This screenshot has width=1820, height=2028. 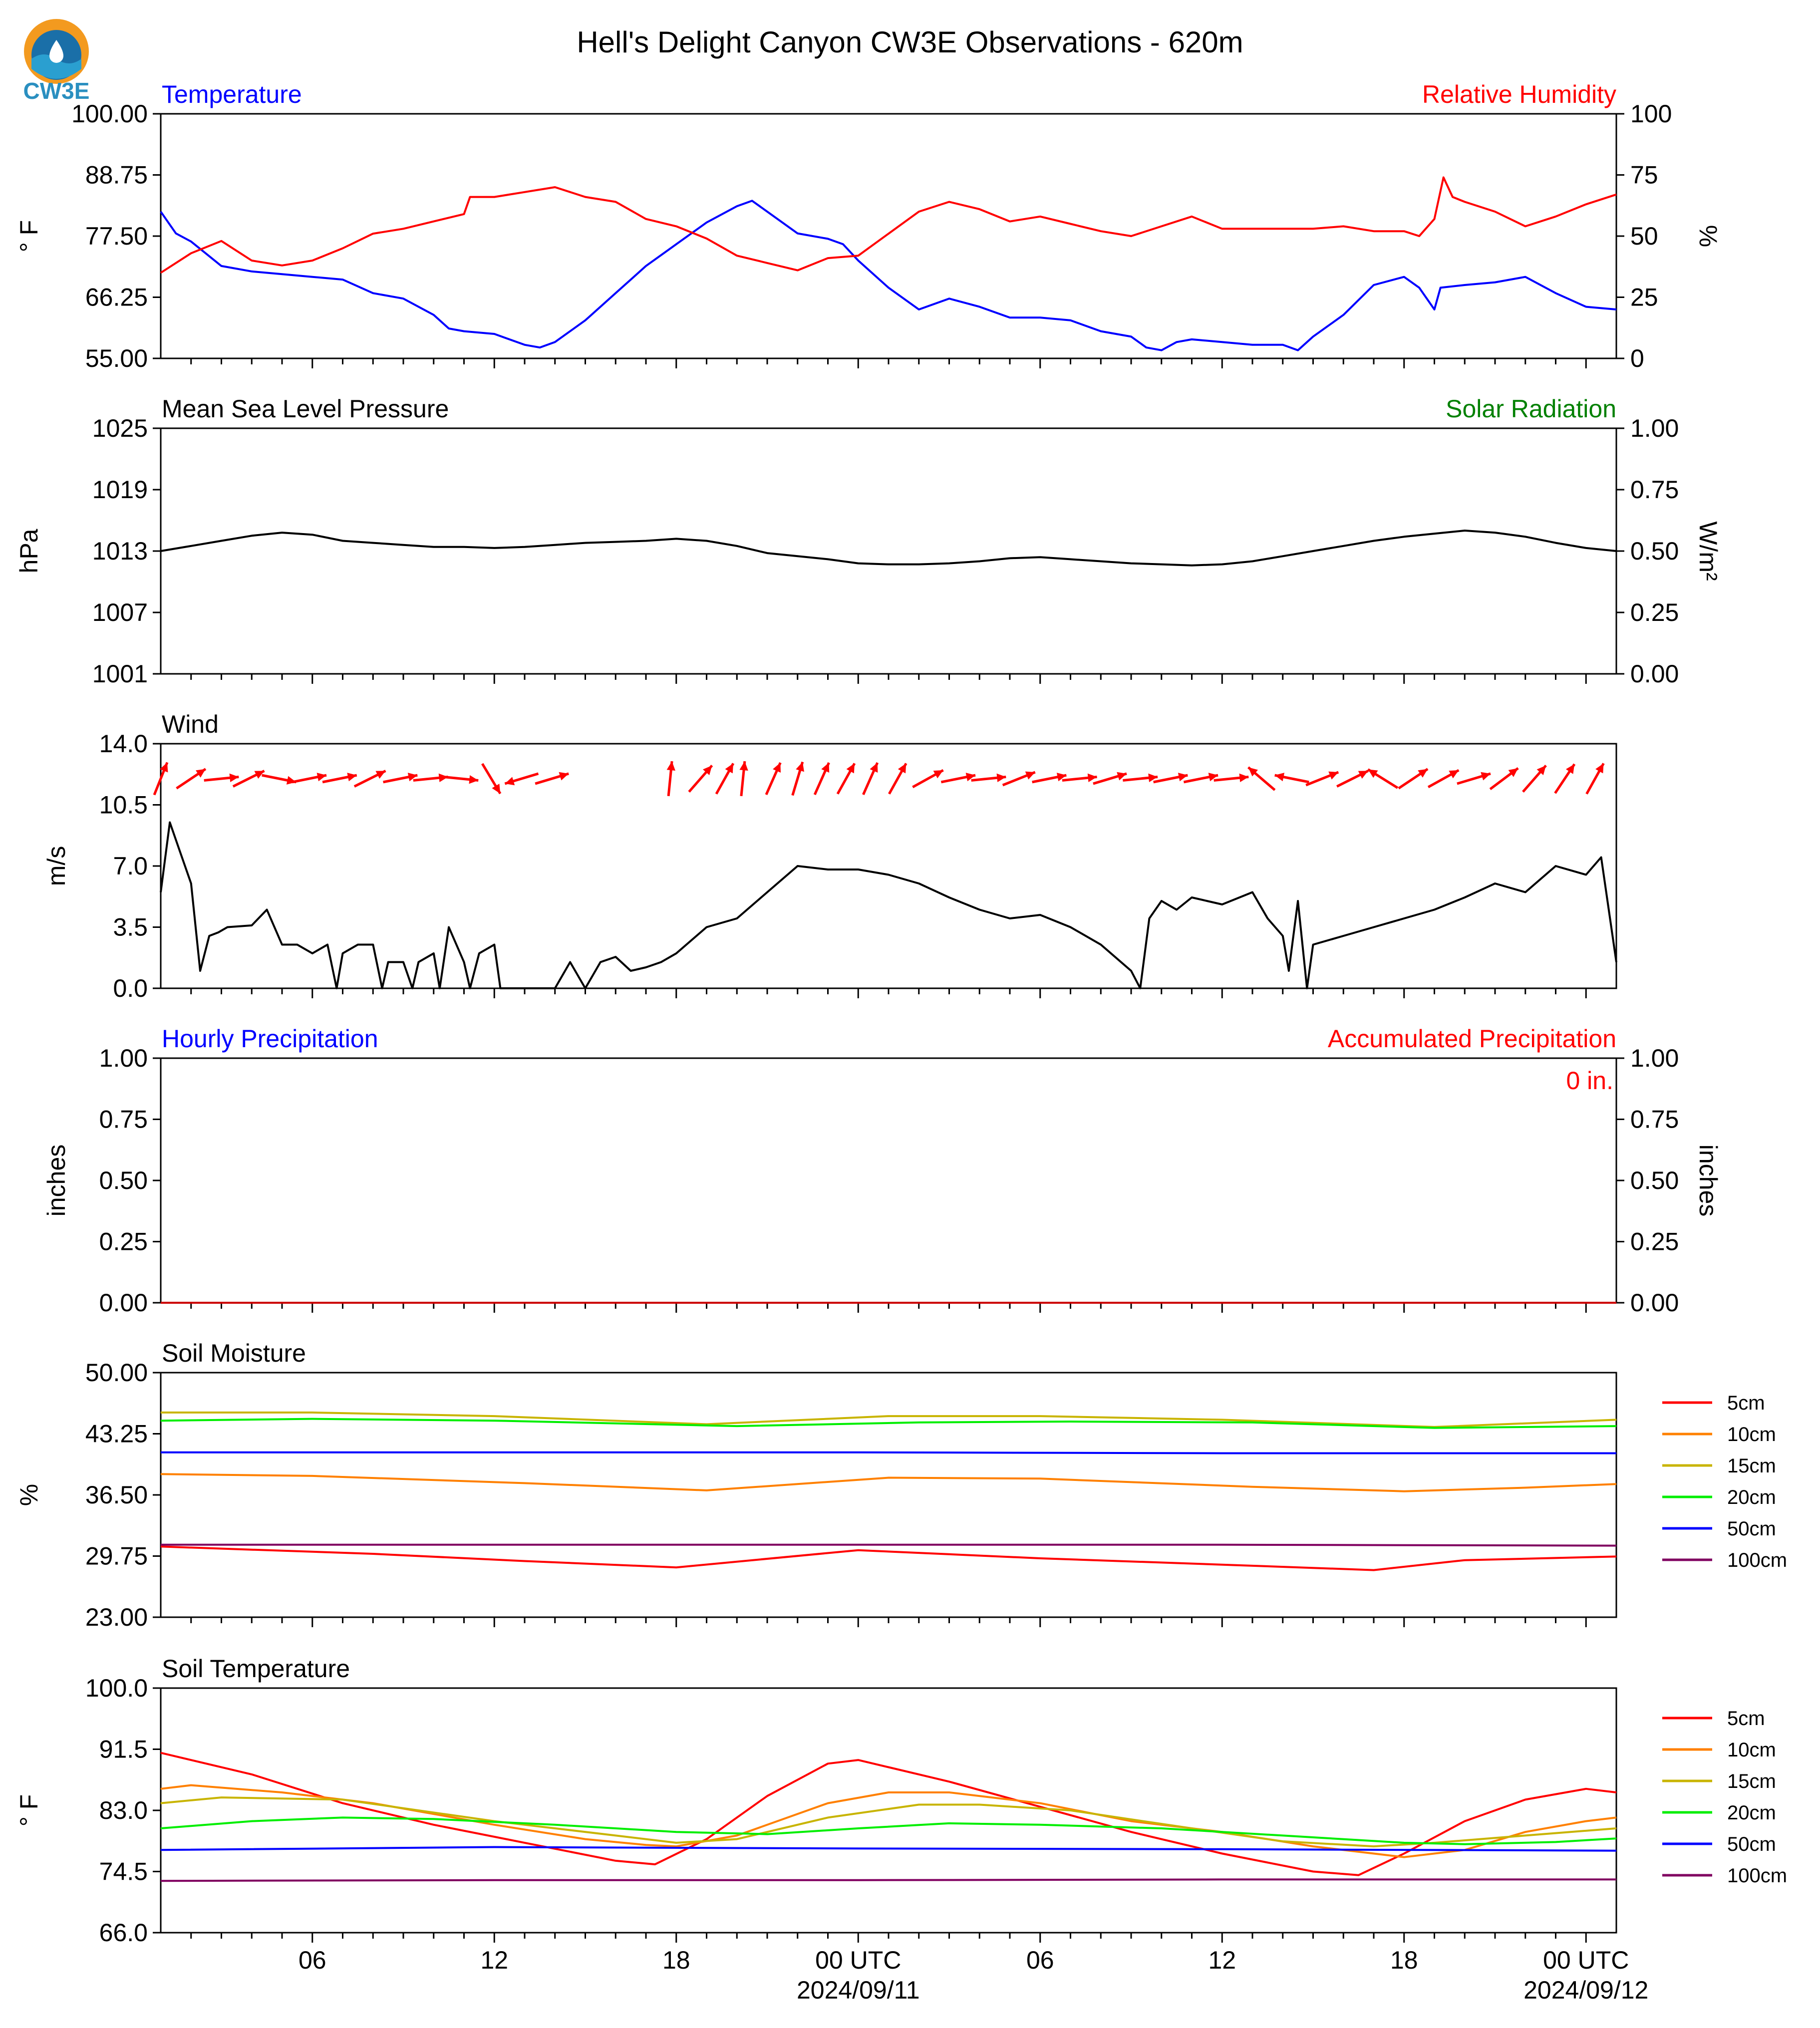 What do you see at coordinates (1746, 1719) in the screenshot?
I see `legend-label: 5cm` at bounding box center [1746, 1719].